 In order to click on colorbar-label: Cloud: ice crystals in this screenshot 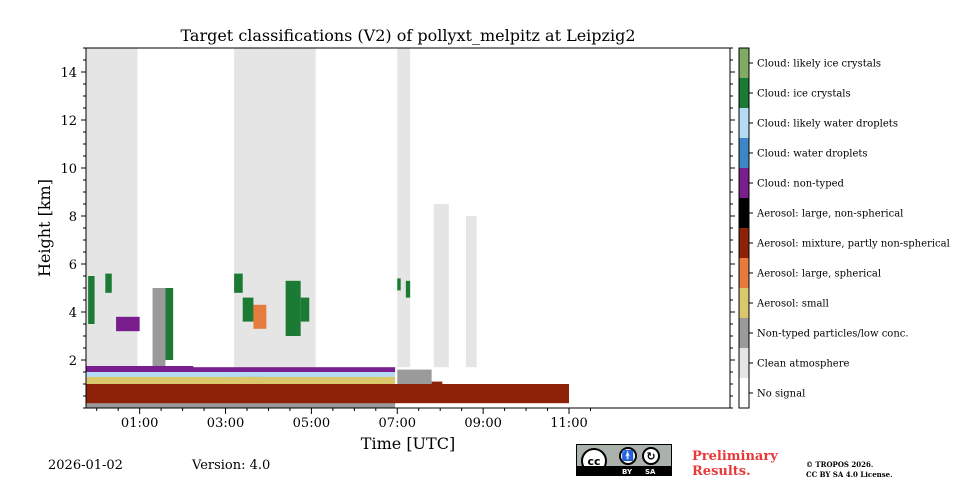, I will do `click(804, 94)`.